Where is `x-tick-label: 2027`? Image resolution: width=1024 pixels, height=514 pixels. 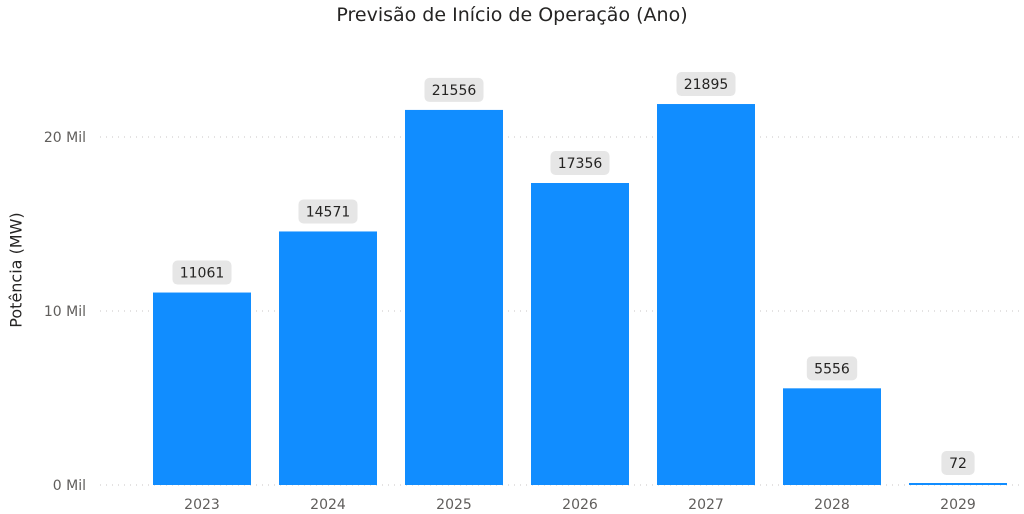 x-tick-label: 2027 is located at coordinates (706, 505).